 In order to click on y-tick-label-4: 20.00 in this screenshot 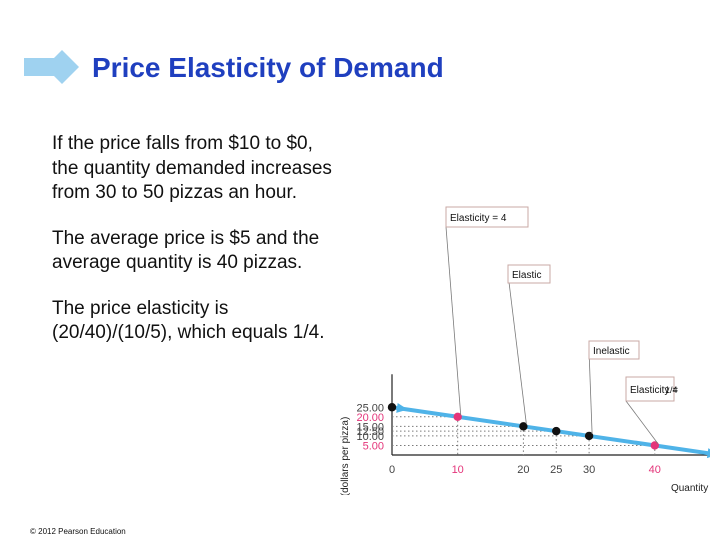, I will do `click(370, 418)`.